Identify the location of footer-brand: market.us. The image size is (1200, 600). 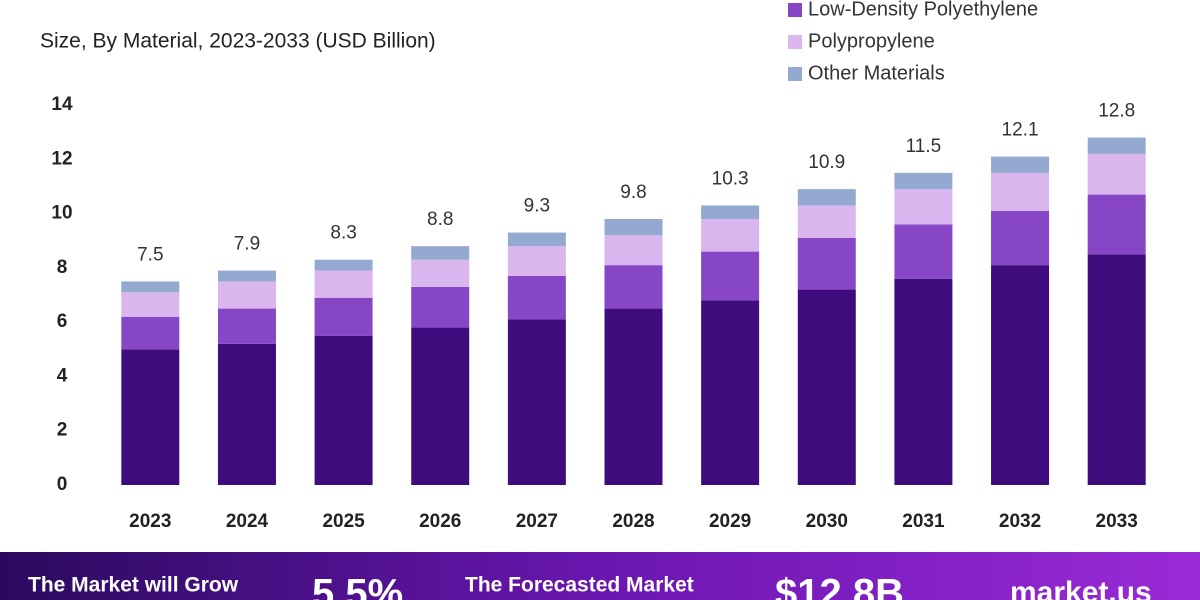
(1081, 588).